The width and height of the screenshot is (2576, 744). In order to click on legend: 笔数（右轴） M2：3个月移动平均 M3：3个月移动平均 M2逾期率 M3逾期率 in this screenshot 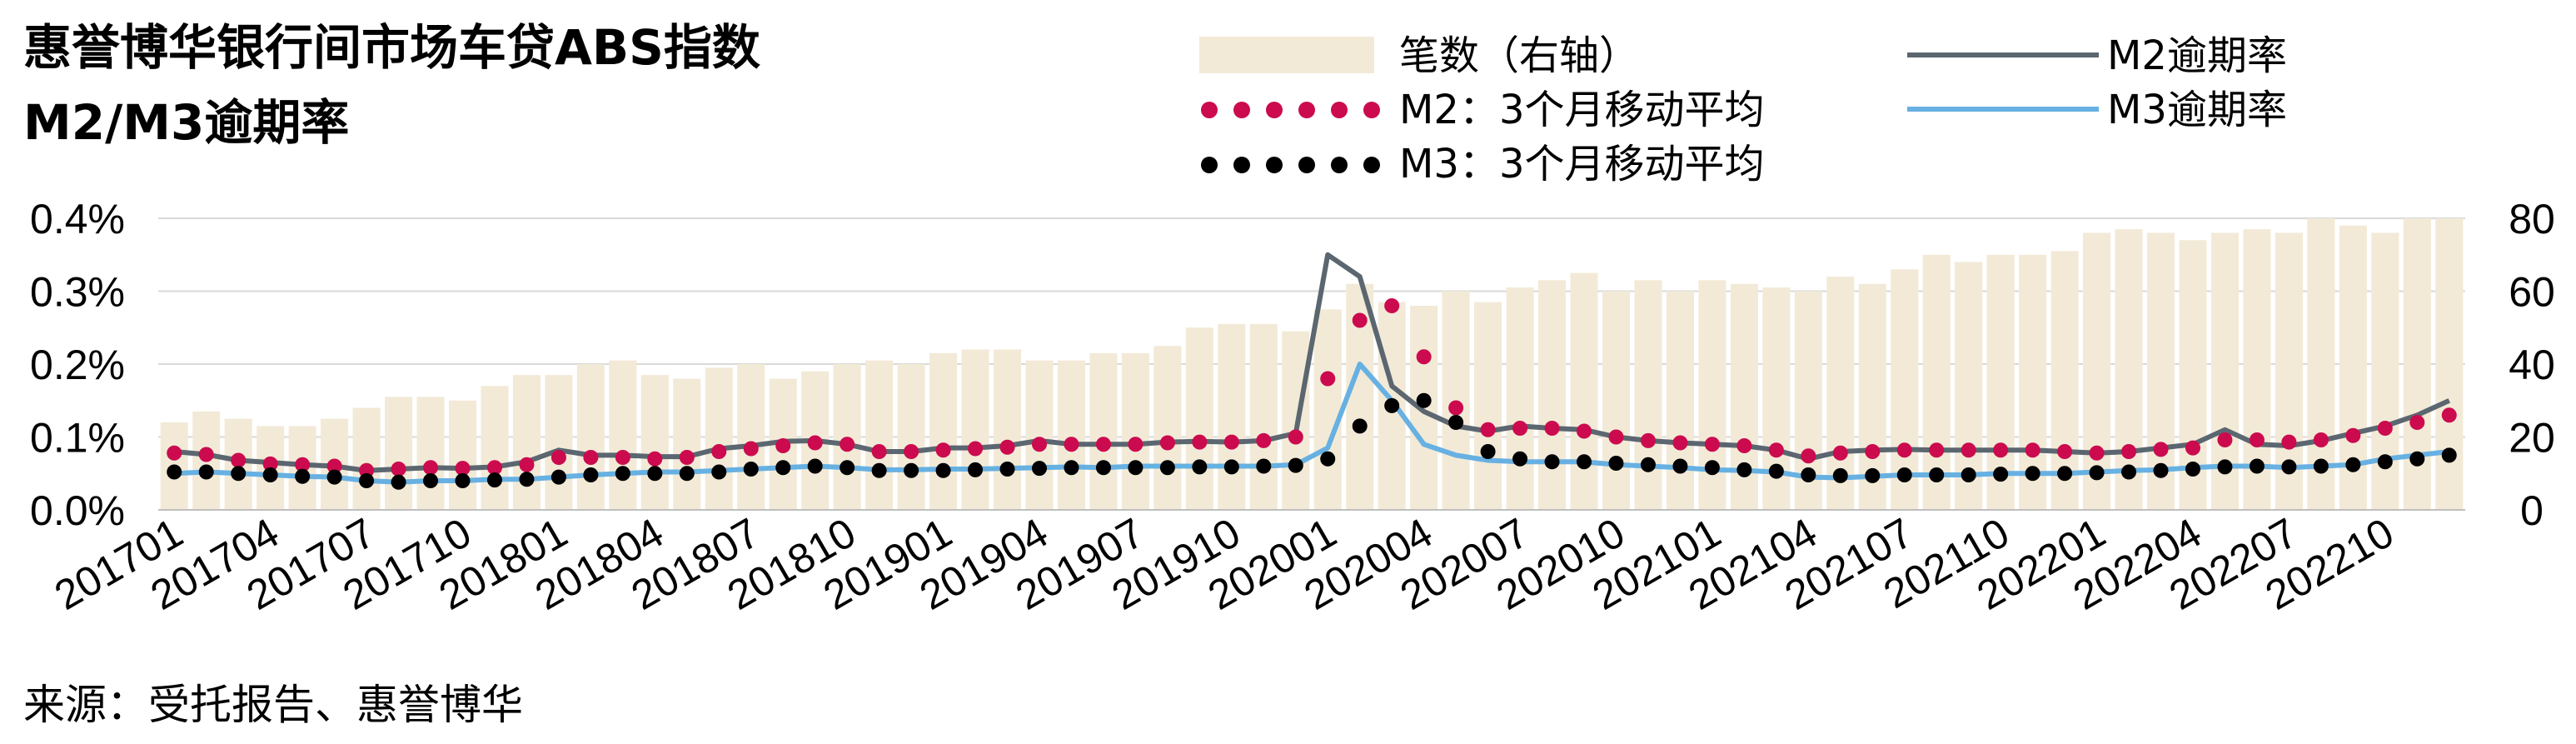, I will do `click(1743, 109)`.